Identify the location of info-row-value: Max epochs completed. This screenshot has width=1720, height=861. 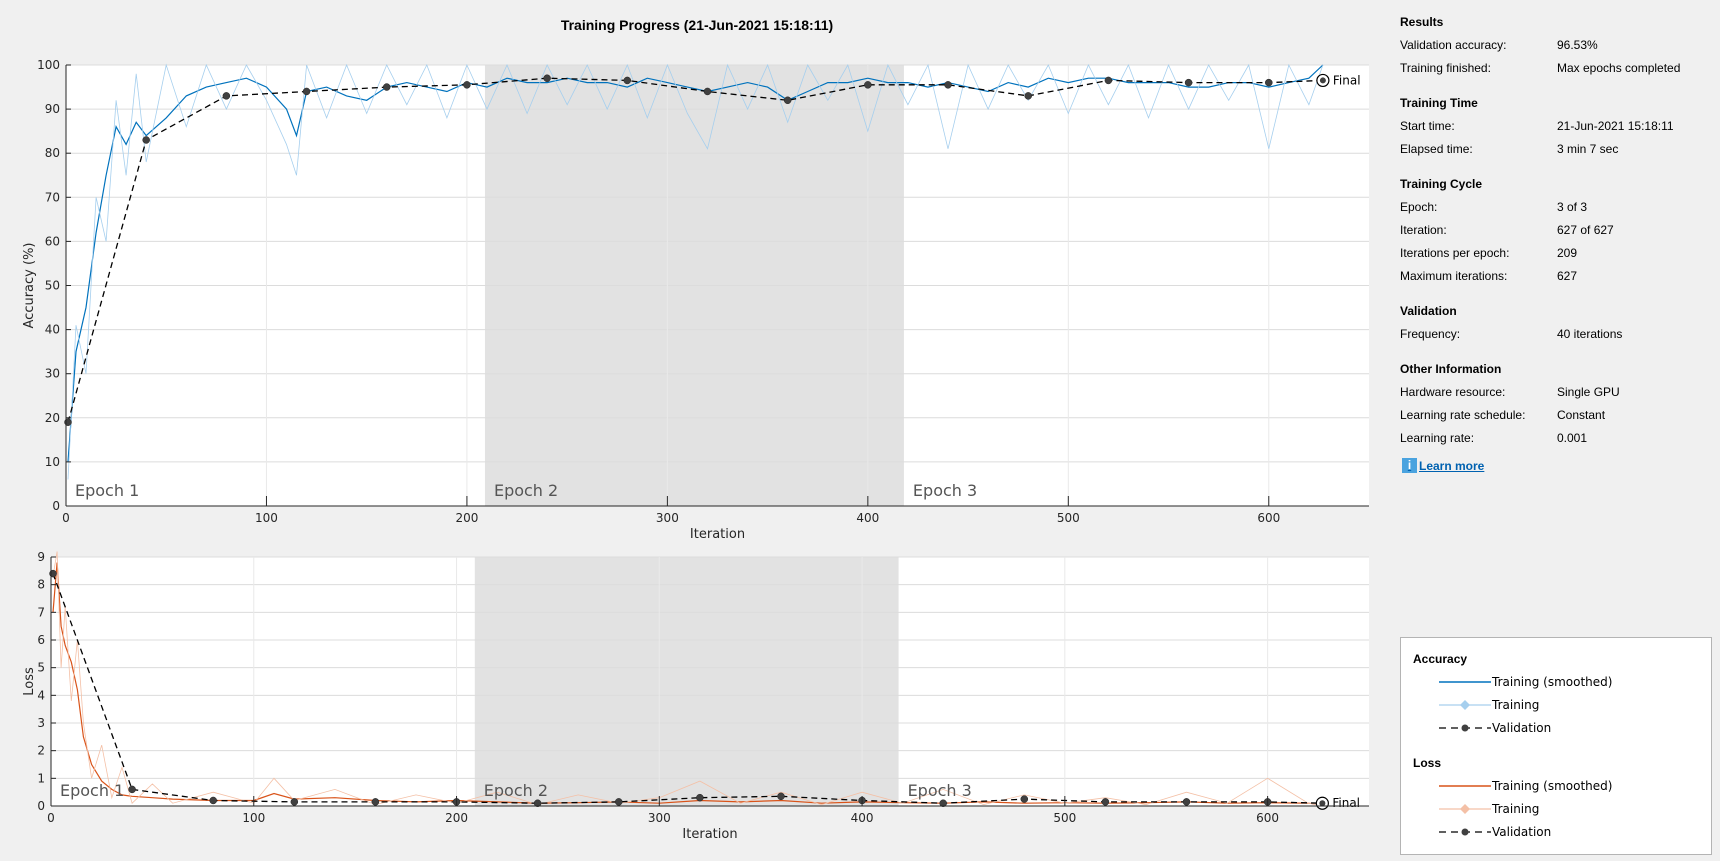
(1619, 68).